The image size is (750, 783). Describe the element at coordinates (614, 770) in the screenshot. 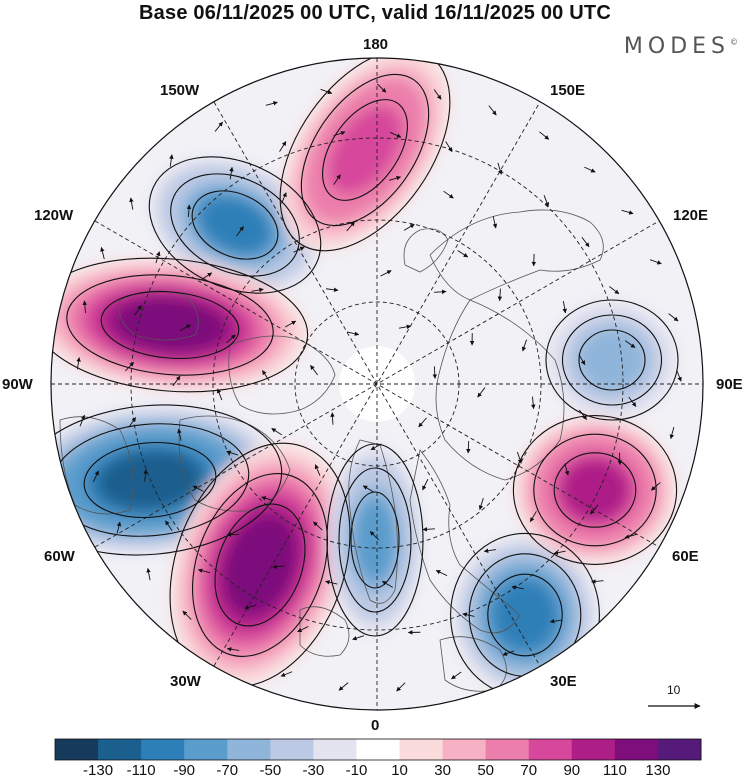

I see `colorbar-tick-label: 110` at that location.